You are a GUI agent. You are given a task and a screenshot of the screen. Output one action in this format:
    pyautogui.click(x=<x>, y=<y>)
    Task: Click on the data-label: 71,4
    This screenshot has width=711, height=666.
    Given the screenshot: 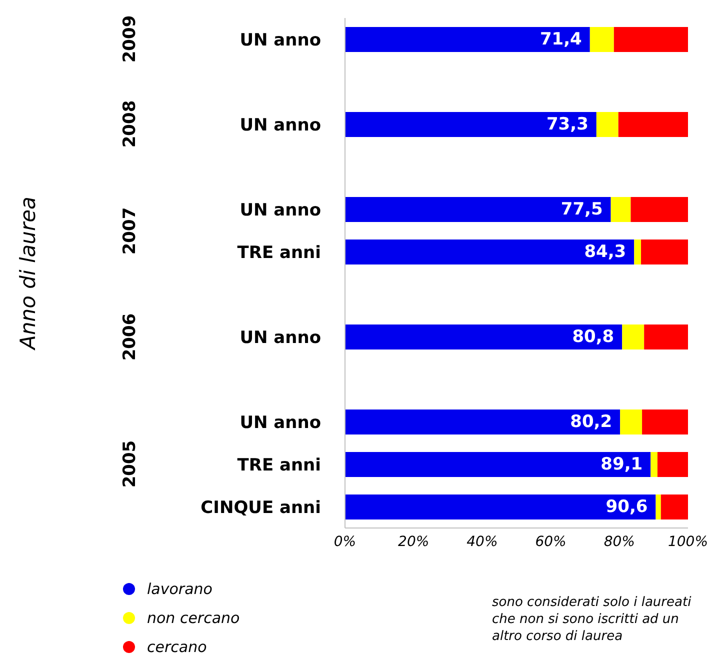 What is the action you would take?
    pyautogui.click(x=561, y=40)
    